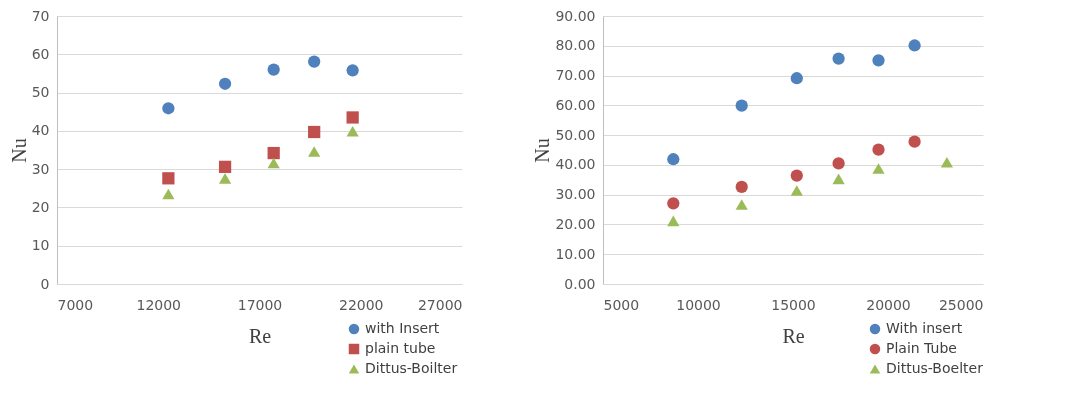  Describe the element at coordinates (40, 168) in the screenshot. I see `y-tick-label: 30` at that location.